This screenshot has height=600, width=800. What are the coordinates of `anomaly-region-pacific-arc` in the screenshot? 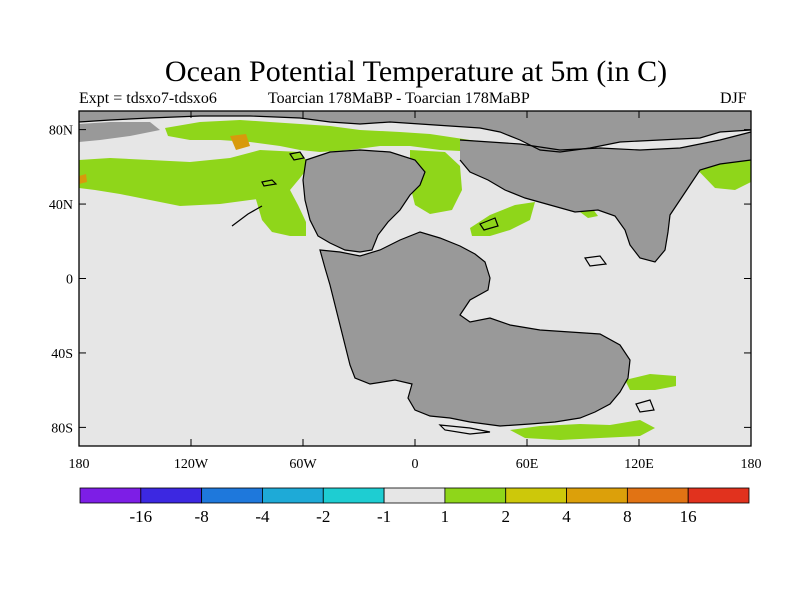 It's located at (280, 212).